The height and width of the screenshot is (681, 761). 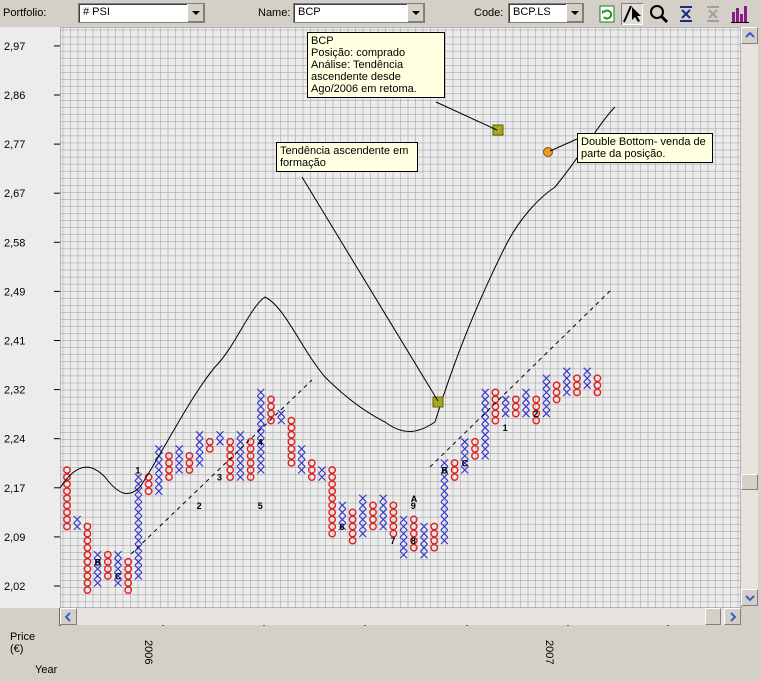 What do you see at coordinates (347, 157) in the screenshot?
I see `annotation-note-trend: Tendência ascendente em formação` at bounding box center [347, 157].